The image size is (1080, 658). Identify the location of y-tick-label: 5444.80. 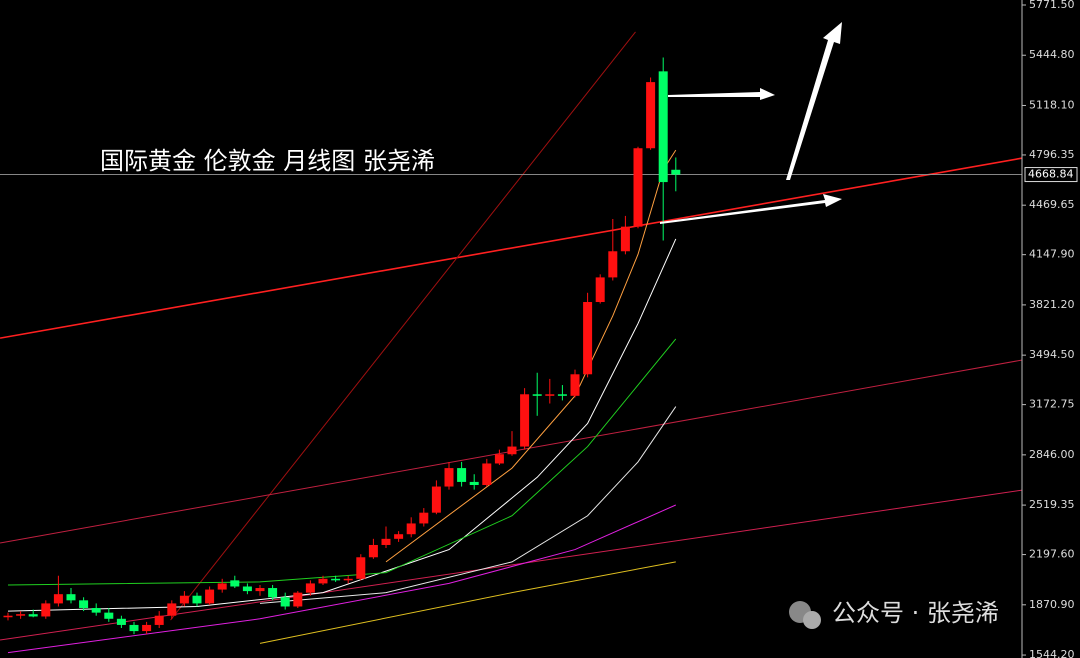
(1052, 54).